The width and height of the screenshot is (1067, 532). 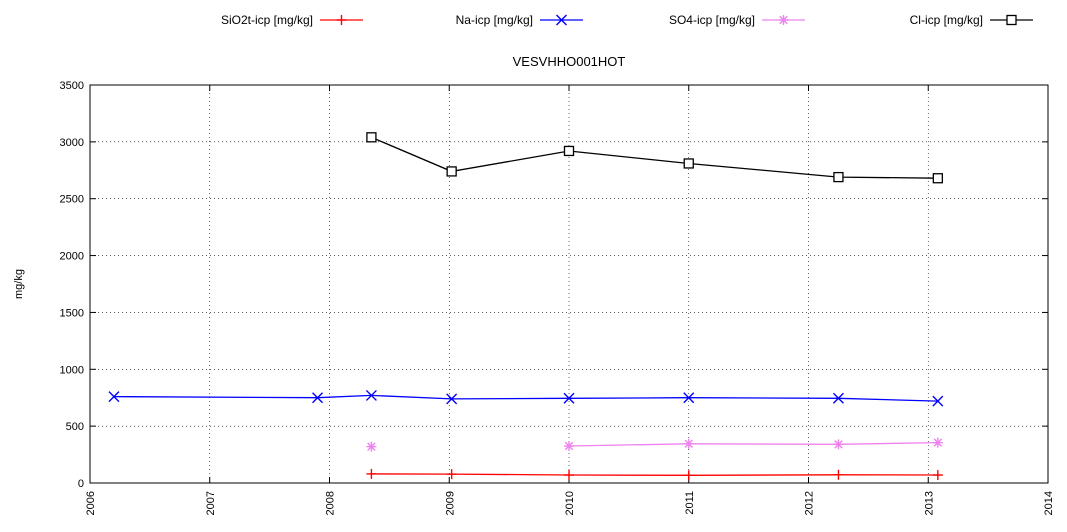 I want to click on x-tick-label: 2006, so click(x=91, y=503).